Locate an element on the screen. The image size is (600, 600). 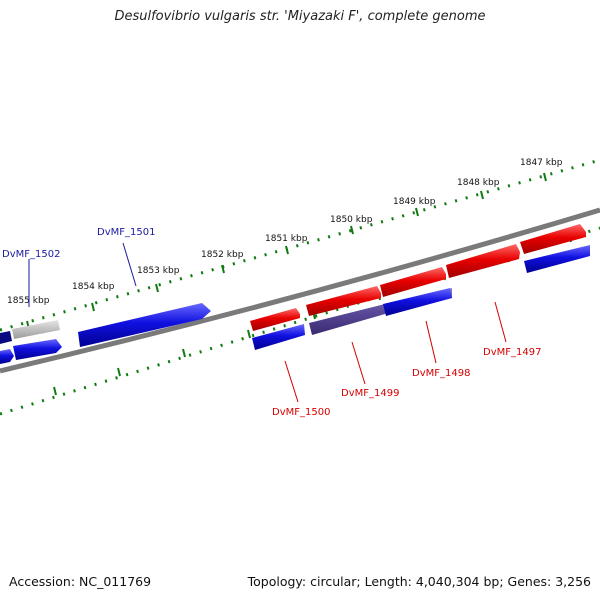
gene-red-small is located at coordinates (275, 319).